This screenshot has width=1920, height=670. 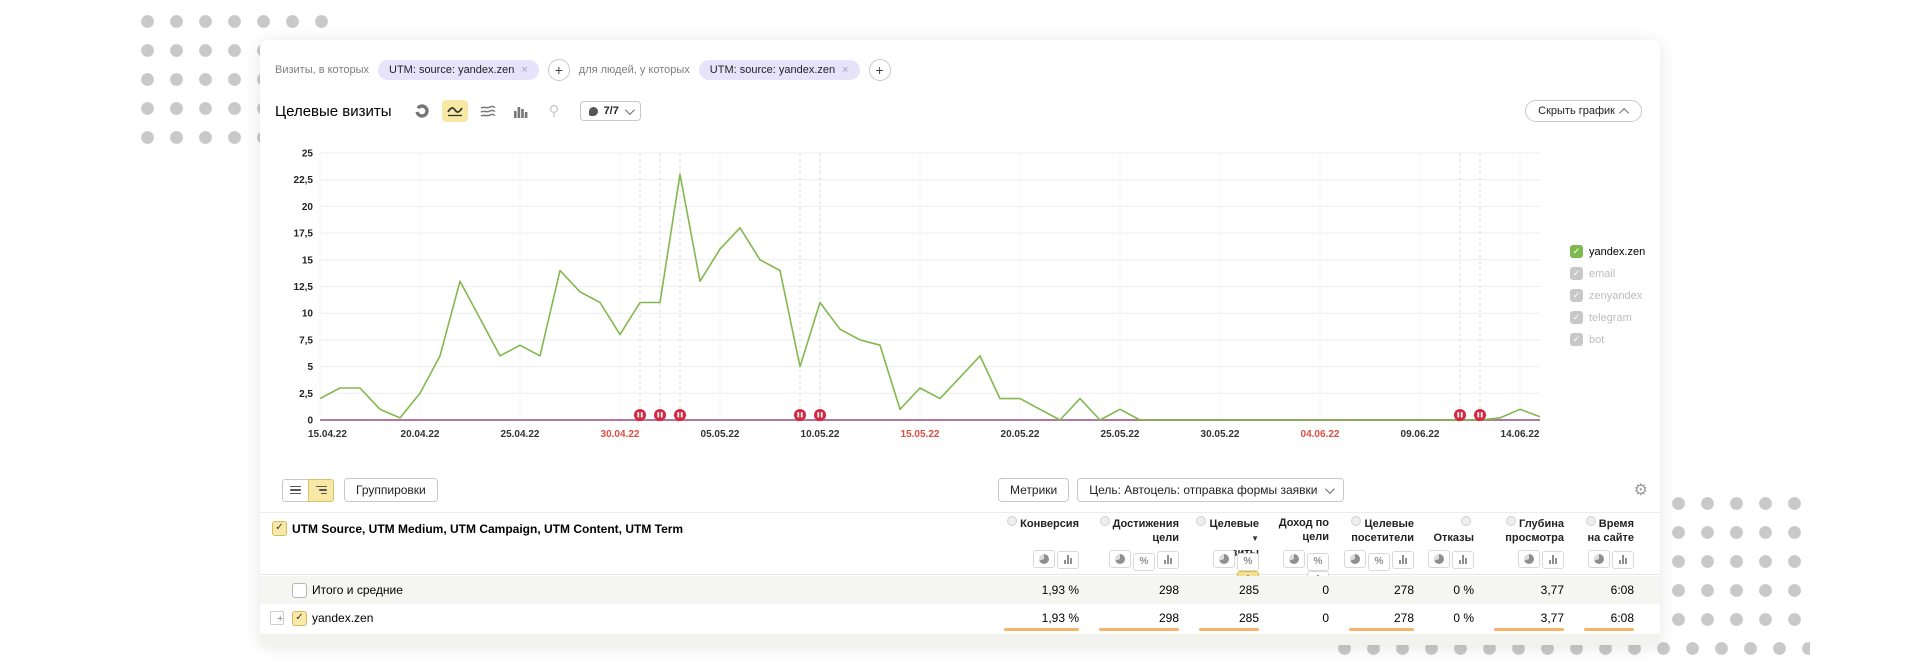 What do you see at coordinates (310, 367) in the screenshot?
I see `svg-text: 5` at bounding box center [310, 367].